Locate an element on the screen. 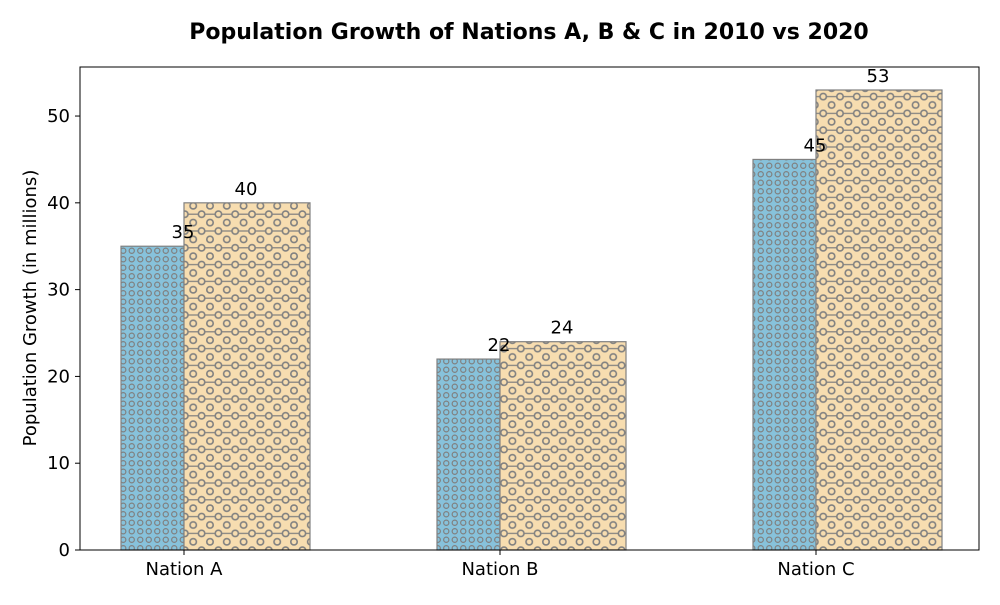 Image resolution: width=1000 pixels, height=605 pixels. y-tick-label-50: 50 is located at coordinates (58, 116).